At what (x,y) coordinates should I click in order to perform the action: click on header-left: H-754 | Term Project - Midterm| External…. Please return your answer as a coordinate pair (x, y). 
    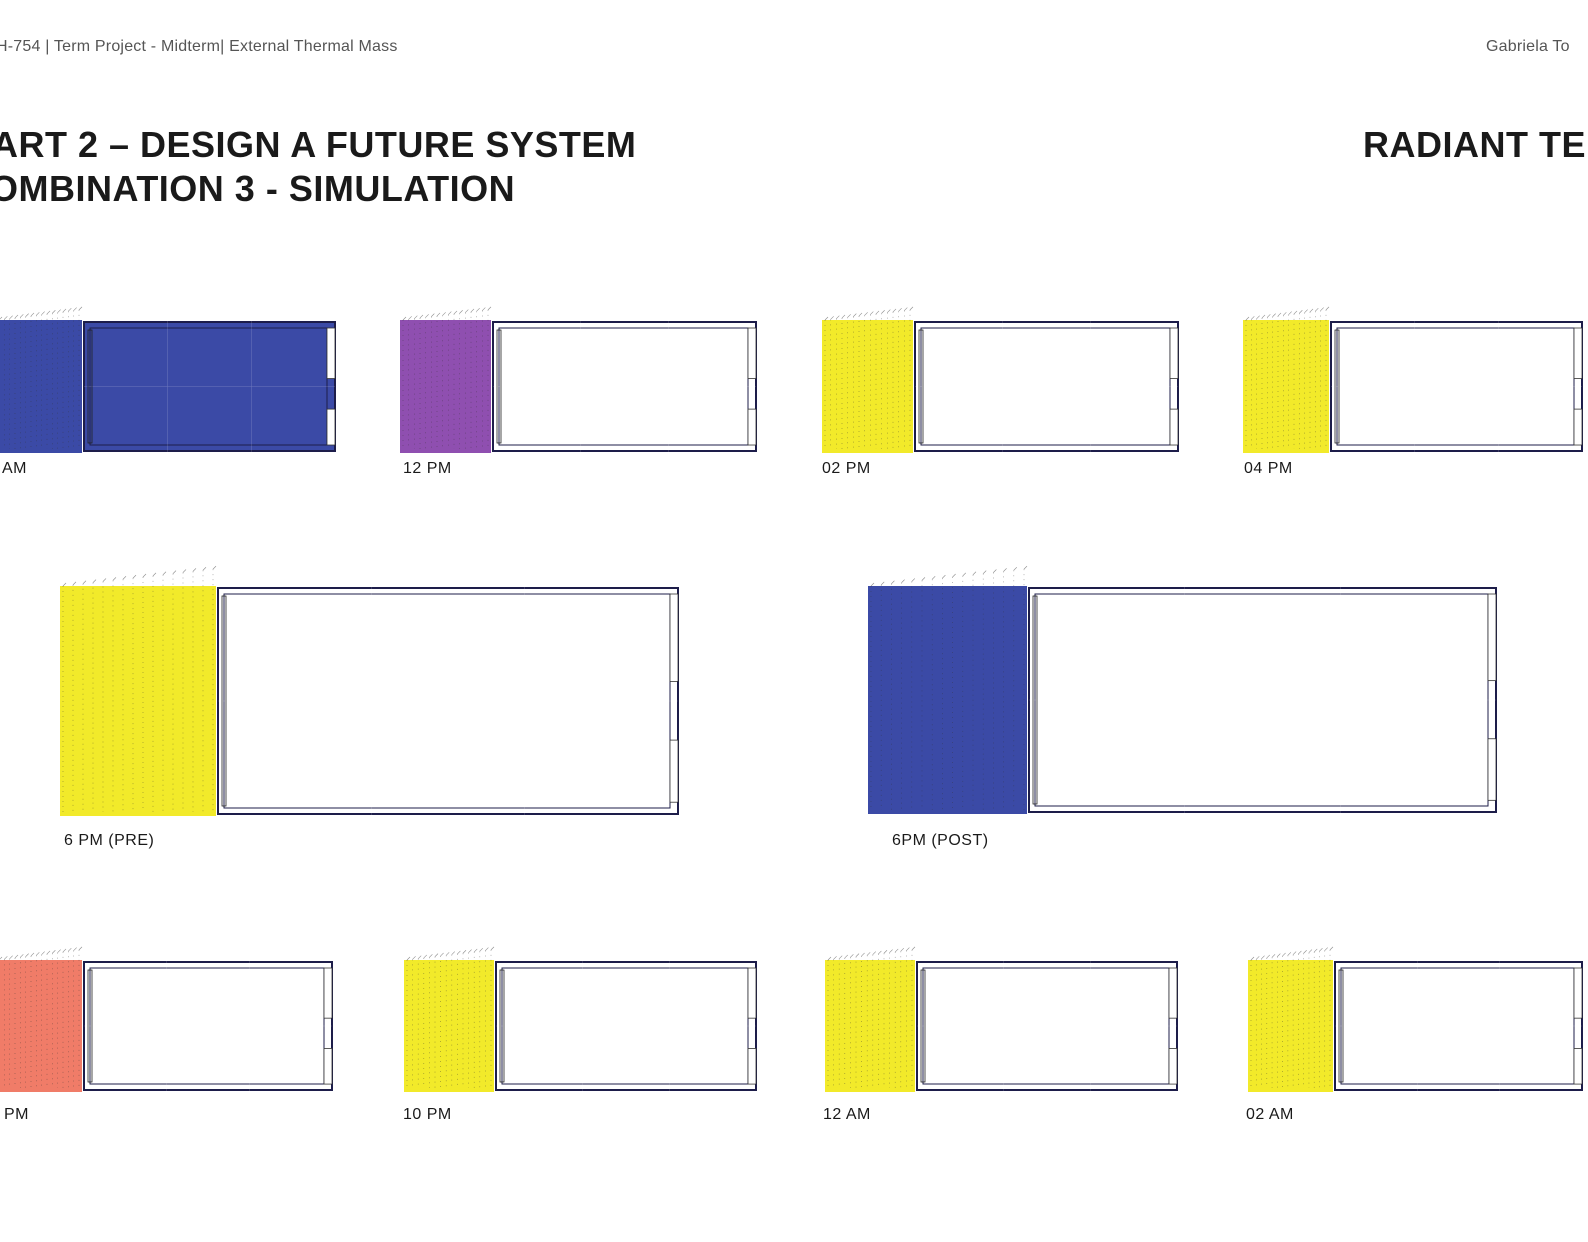
    Looking at the image, I should click on (199, 46).